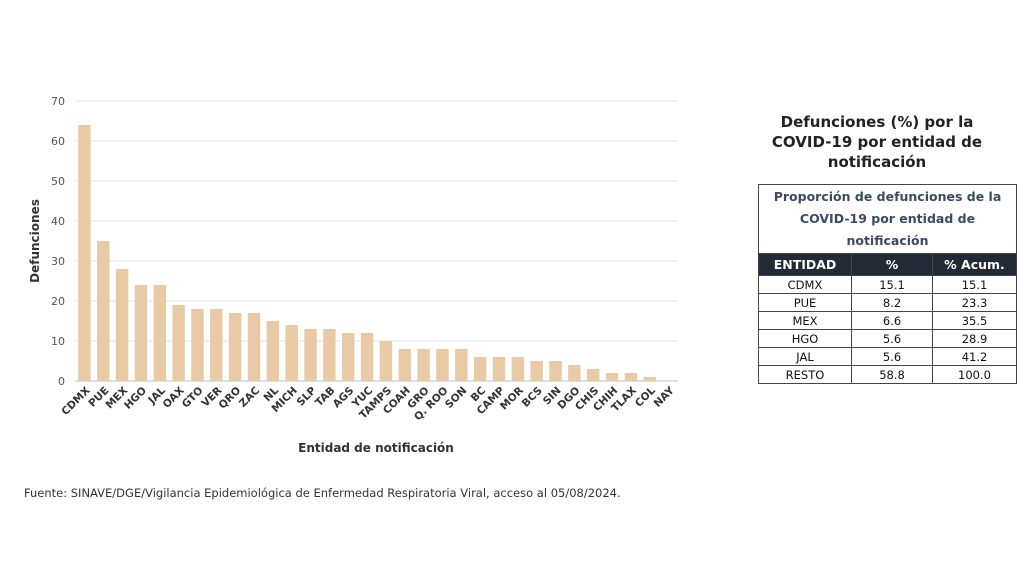  I want to click on cell-cumulative: 100.0, so click(974, 374).